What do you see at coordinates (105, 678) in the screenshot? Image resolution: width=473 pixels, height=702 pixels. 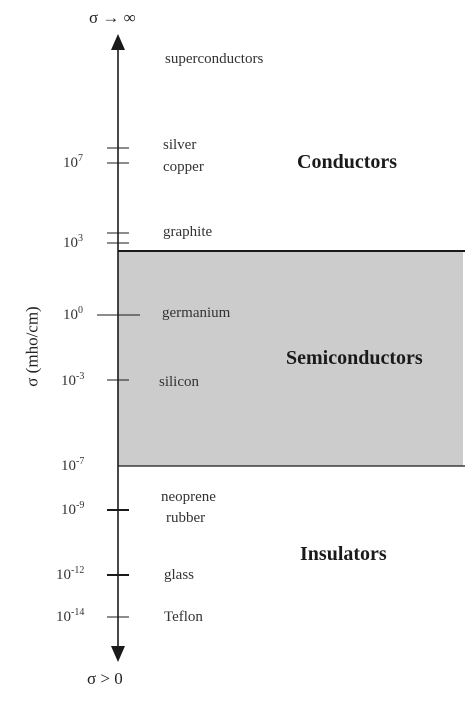 I see `axis-bottom-label: σ > 0` at bounding box center [105, 678].